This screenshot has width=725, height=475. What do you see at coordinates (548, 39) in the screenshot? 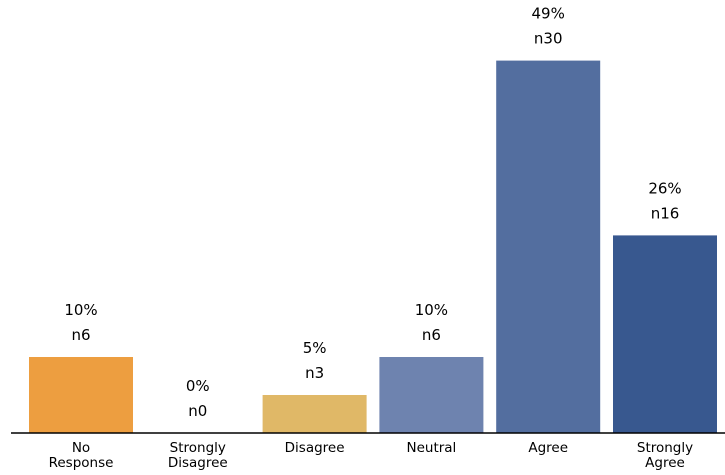
I see `count-label-4: n30` at bounding box center [548, 39].